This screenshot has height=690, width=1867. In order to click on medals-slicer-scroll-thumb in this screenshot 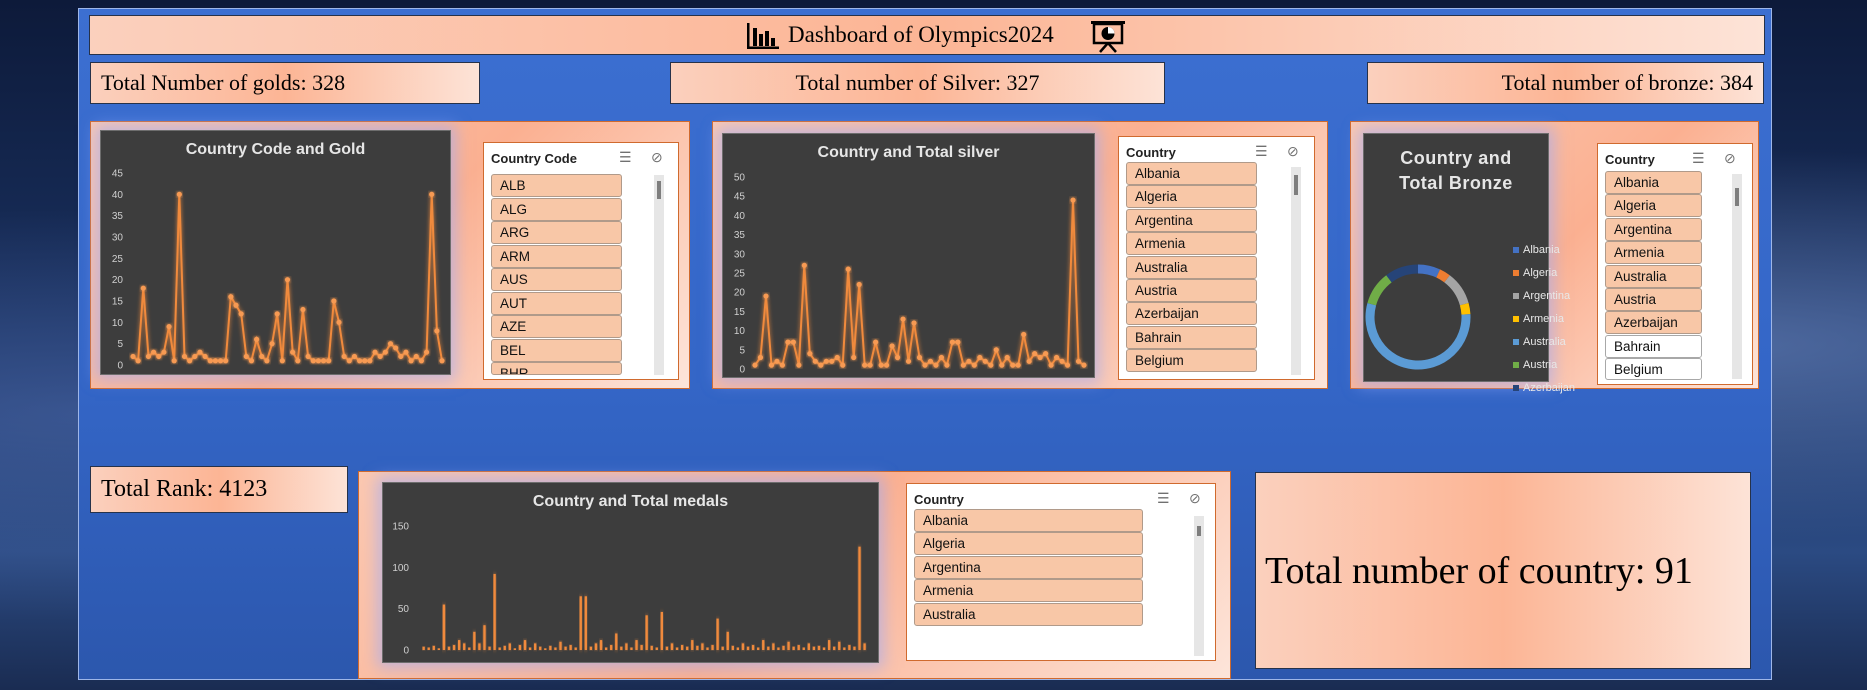, I will do `click(1199, 531)`.